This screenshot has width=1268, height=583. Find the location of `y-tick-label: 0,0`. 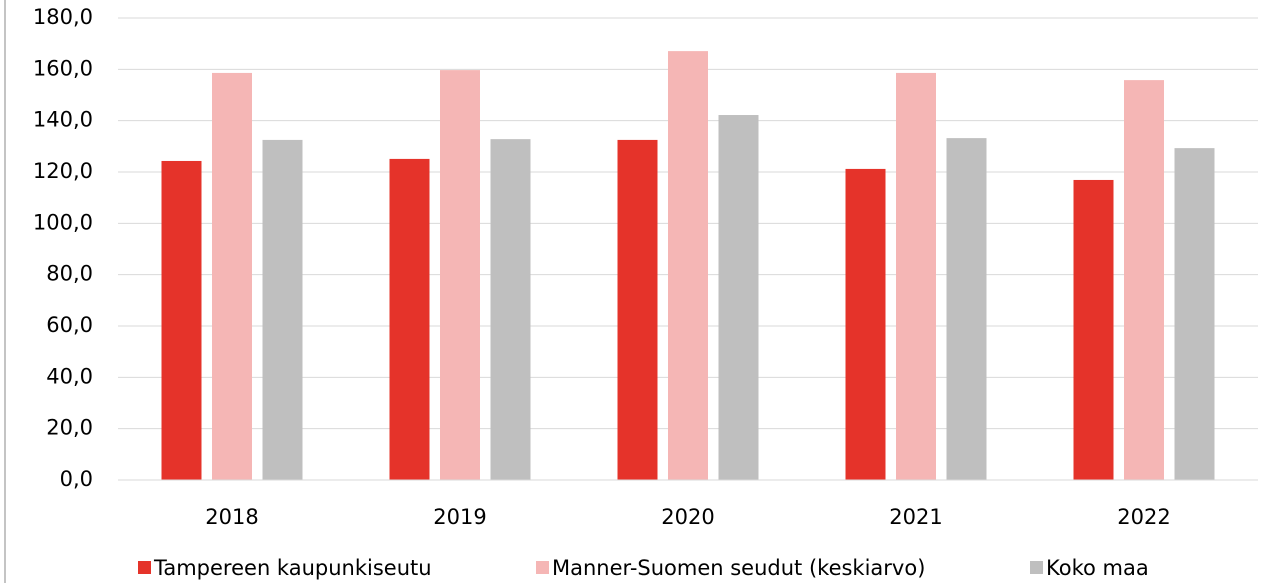

y-tick-label: 0,0 is located at coordinates (76, 479).